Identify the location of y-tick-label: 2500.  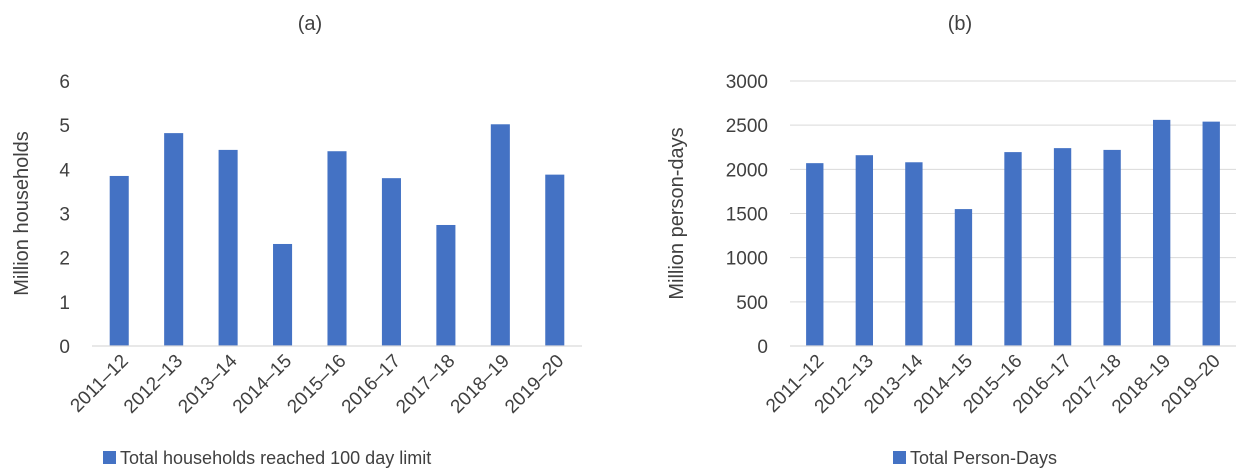
(747, 126).